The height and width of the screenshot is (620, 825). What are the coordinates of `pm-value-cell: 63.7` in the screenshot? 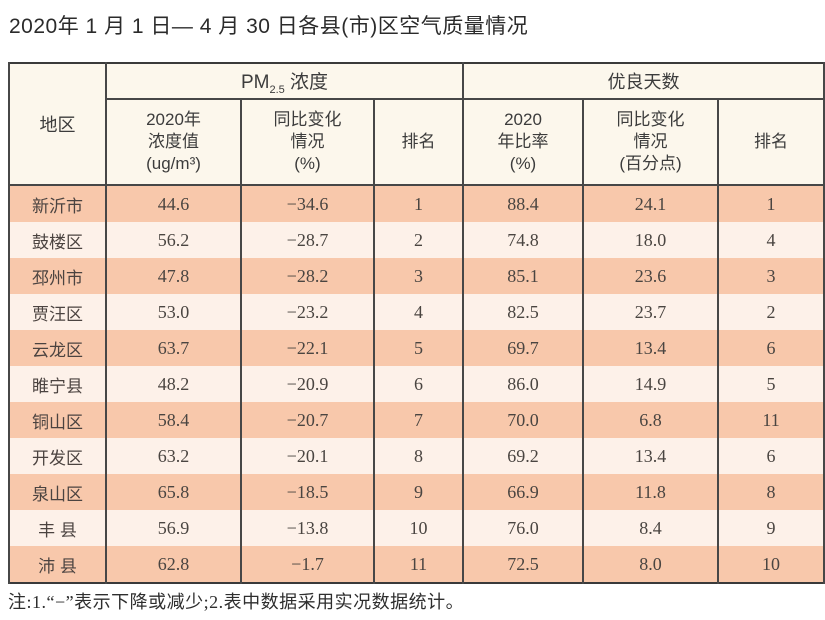 It's located at (173, 348).